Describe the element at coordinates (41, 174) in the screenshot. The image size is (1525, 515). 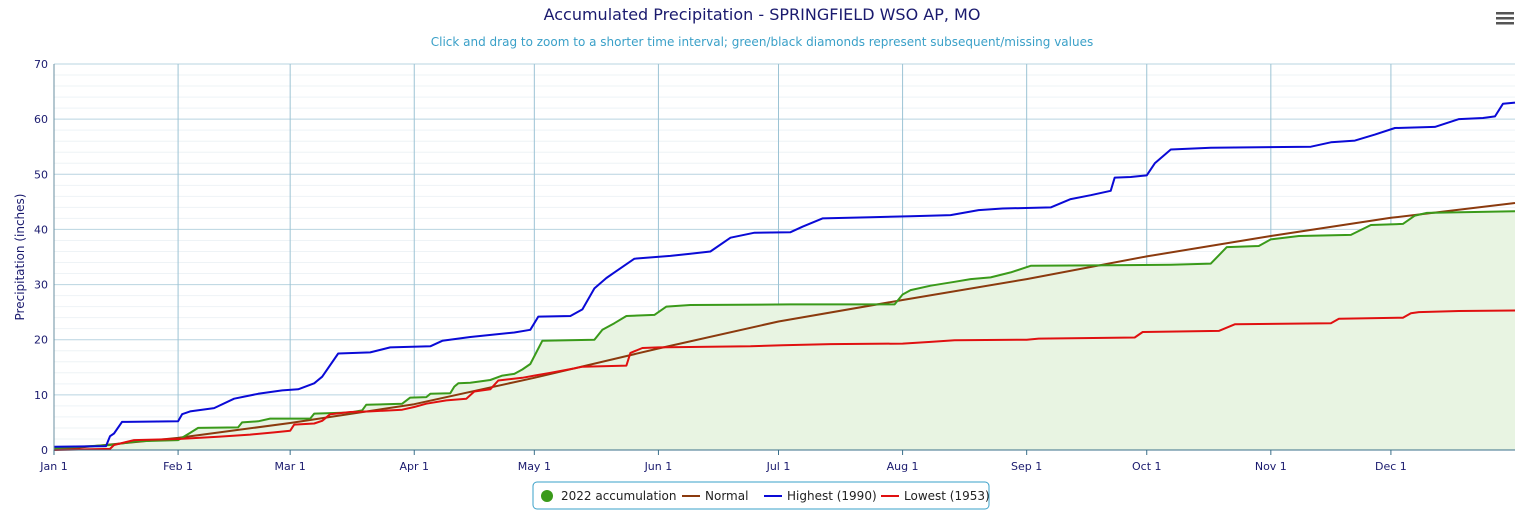
I see `y-tick-label: 50` at that location.